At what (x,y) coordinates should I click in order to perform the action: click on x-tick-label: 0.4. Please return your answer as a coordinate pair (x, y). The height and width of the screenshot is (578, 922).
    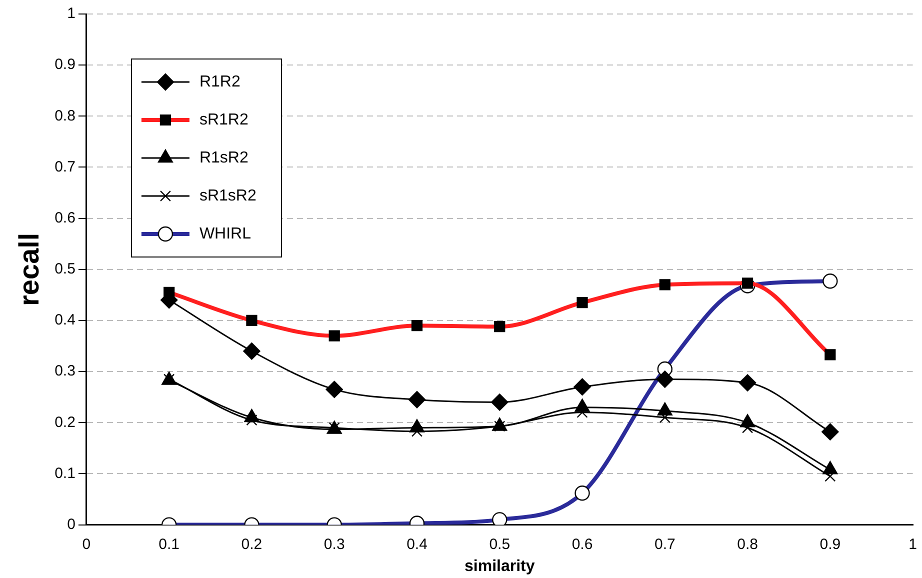
    Looking at the image, I should click on (417, 544).